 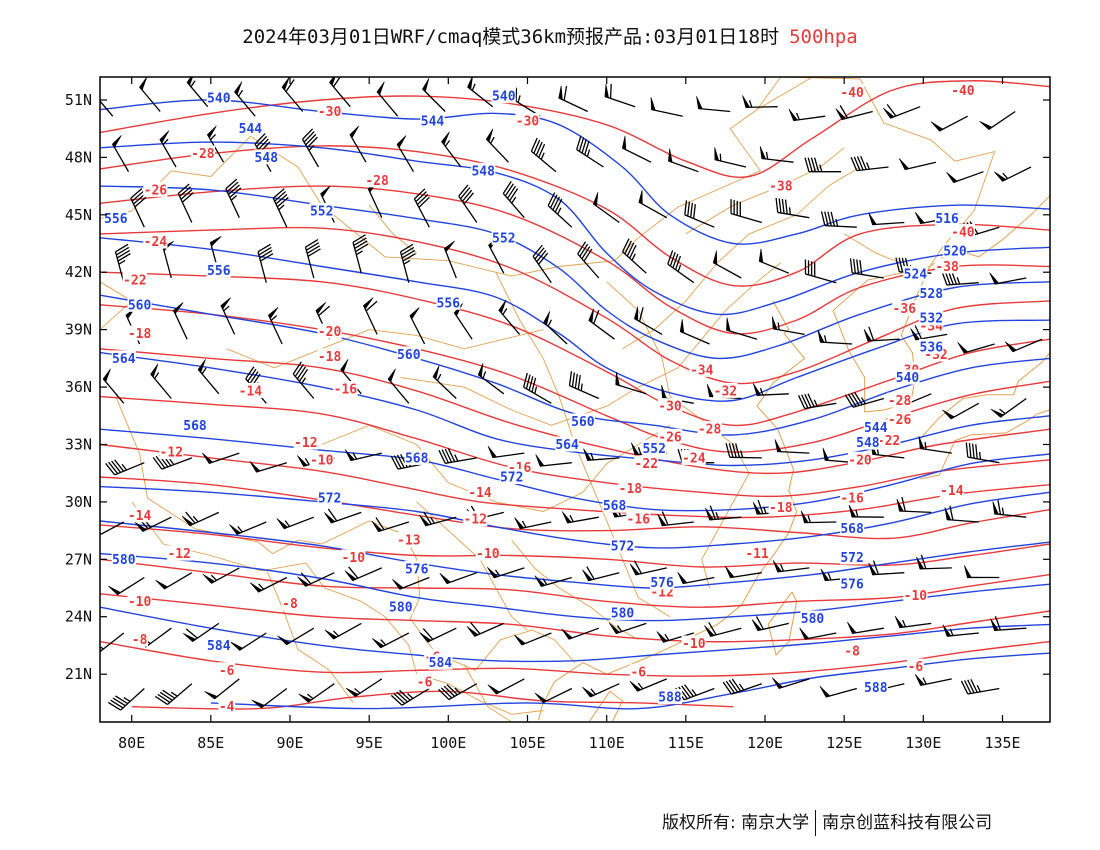 I want to click on temperature-label: -38, so click(x=781, y=187).